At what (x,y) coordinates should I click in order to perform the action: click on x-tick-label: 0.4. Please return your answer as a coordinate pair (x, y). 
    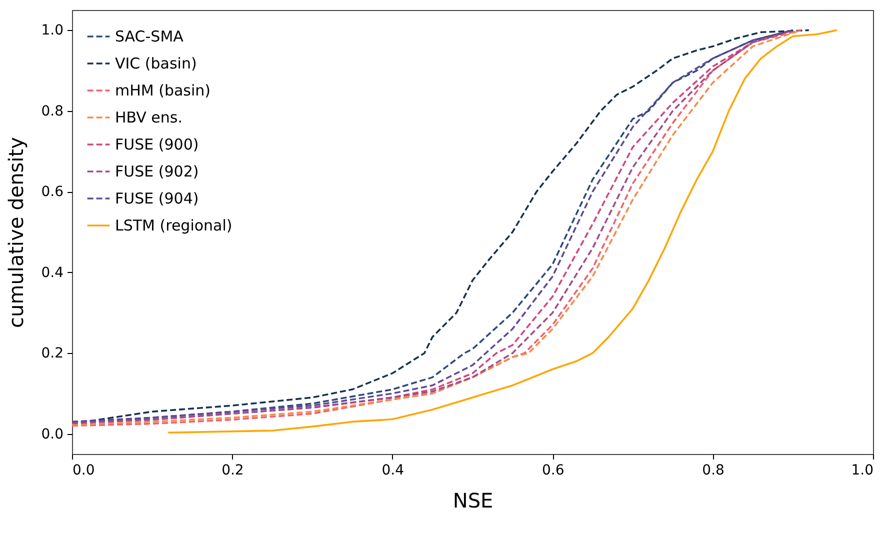
    Looking at the image, I should click on (393, 470).